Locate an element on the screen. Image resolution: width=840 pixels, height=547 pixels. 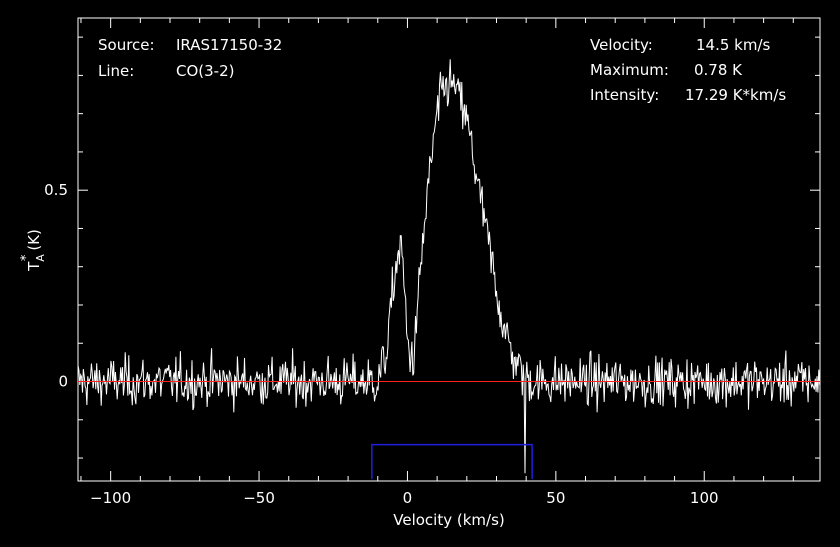
x-axis-label: Velocity (km/s) is located at coordinates (448, 520).